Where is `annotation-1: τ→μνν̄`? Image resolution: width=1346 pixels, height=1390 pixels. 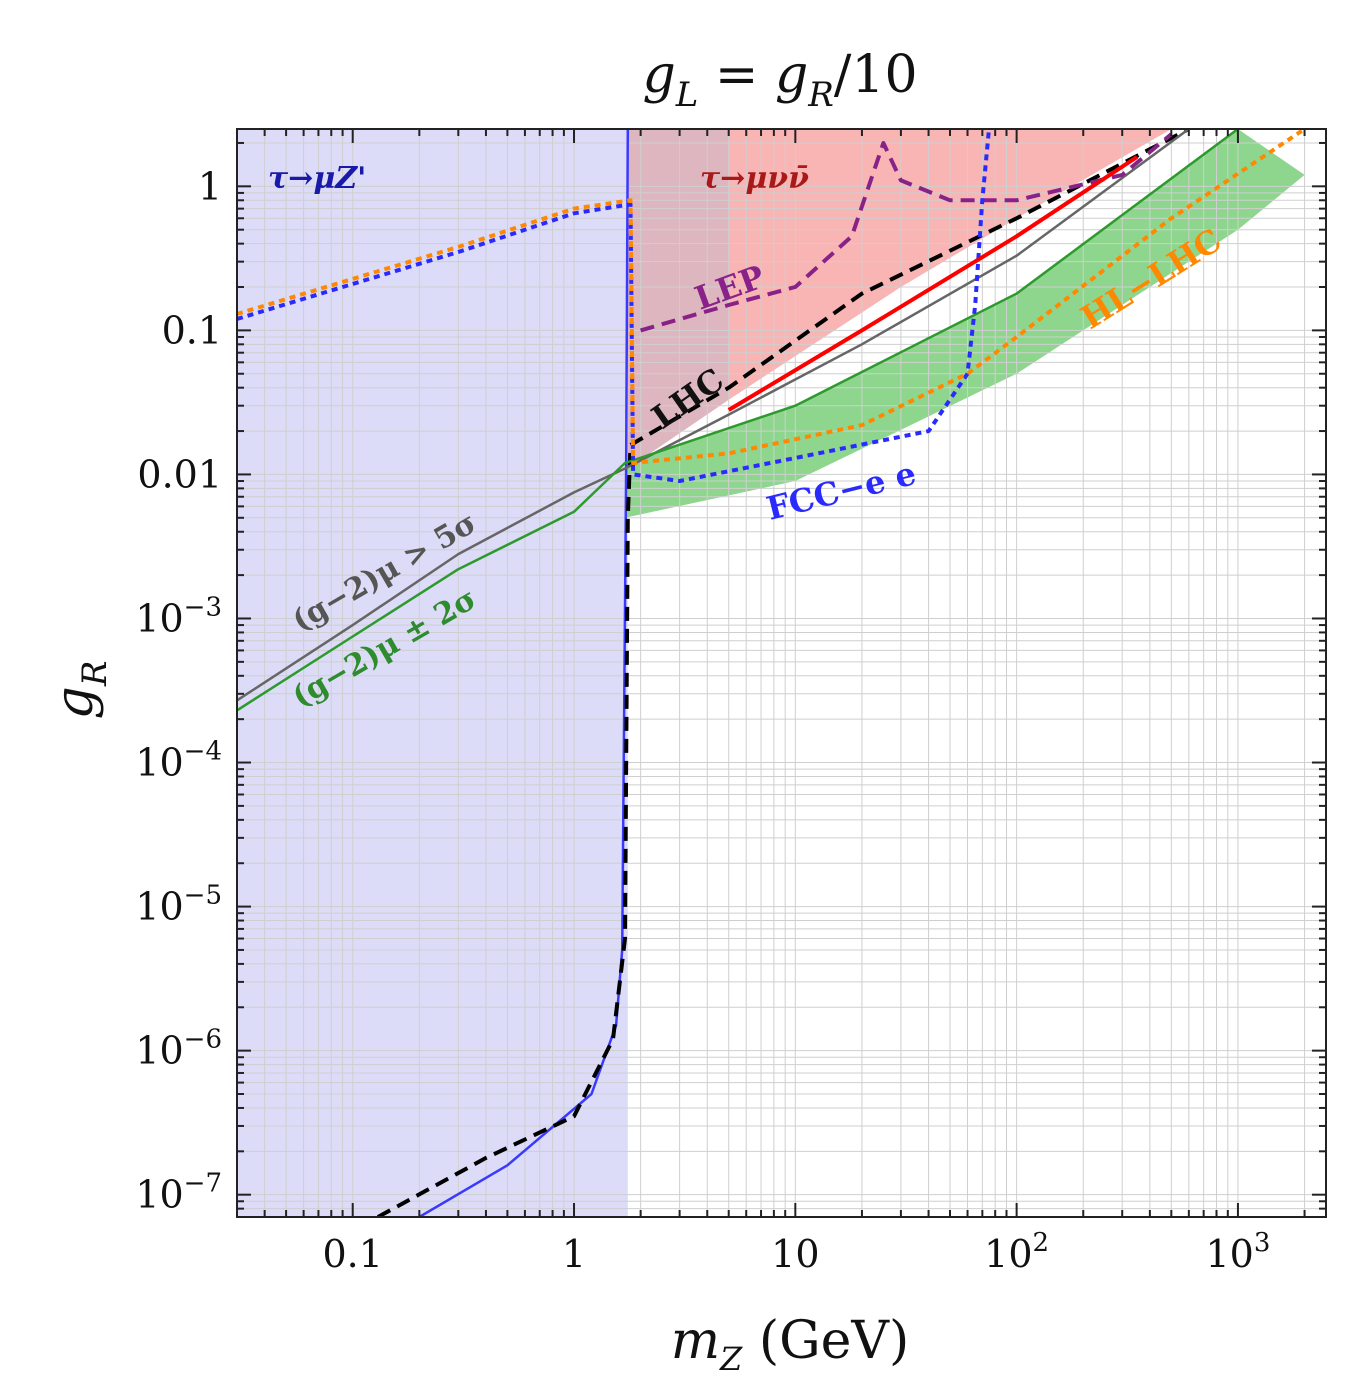
annotation-1: τ→μνν̄ is located at coordinates (754, 178).